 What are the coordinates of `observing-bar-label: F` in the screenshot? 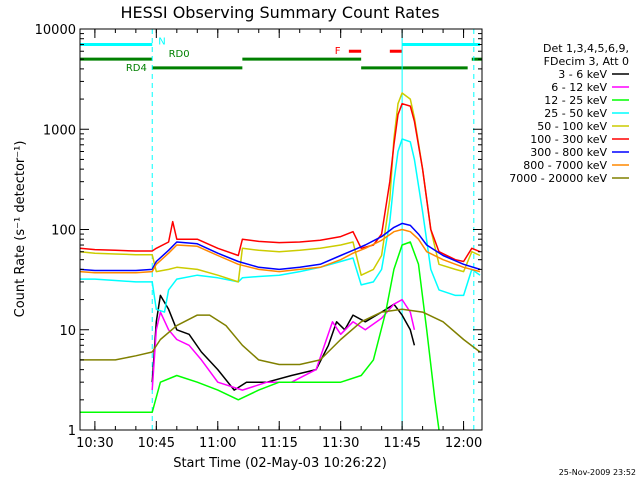 It's located at (338, 51).